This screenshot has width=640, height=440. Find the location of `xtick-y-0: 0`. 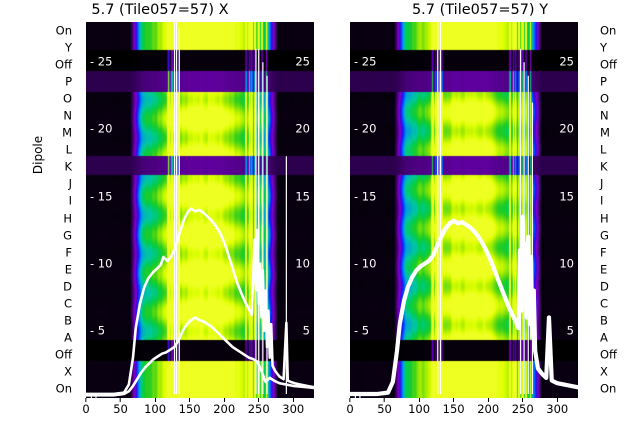

xtick-y-0: 0 is located at coordinates (350, 407).